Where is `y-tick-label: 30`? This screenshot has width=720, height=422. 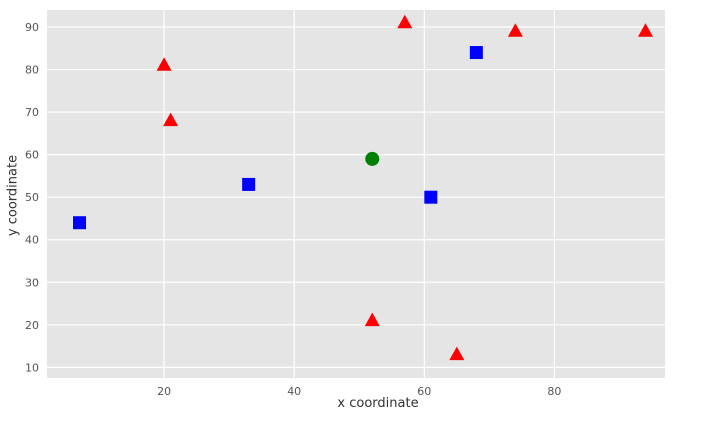 y-tick-label: 30 is located at coordinates (32, 282).